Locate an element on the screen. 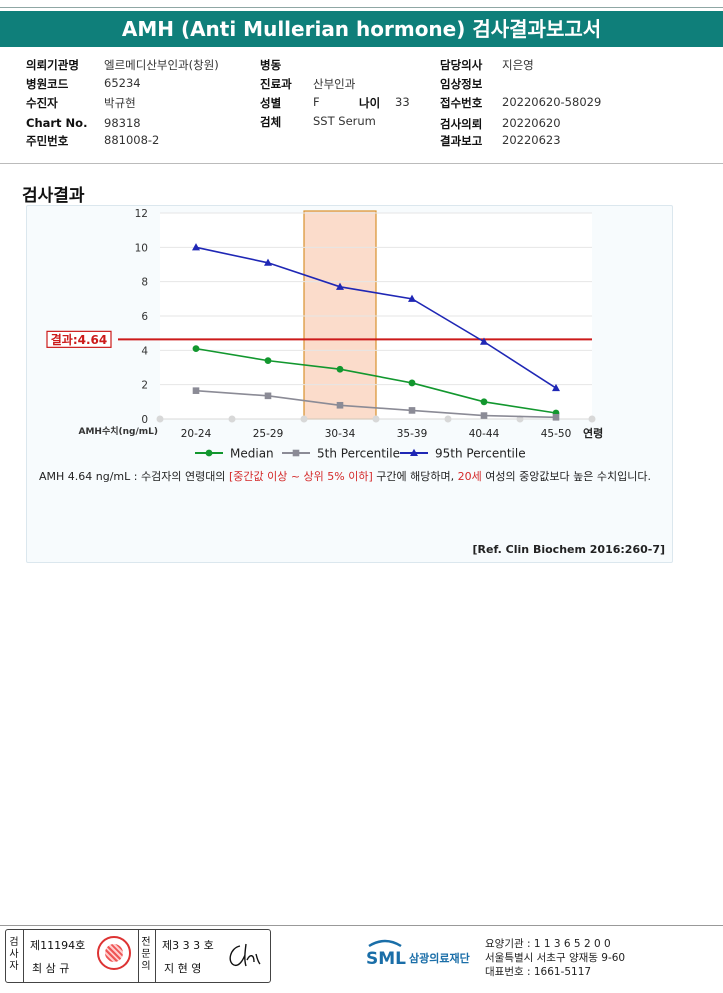  info-label: 담당의사 is located at coordinates (461, 65).